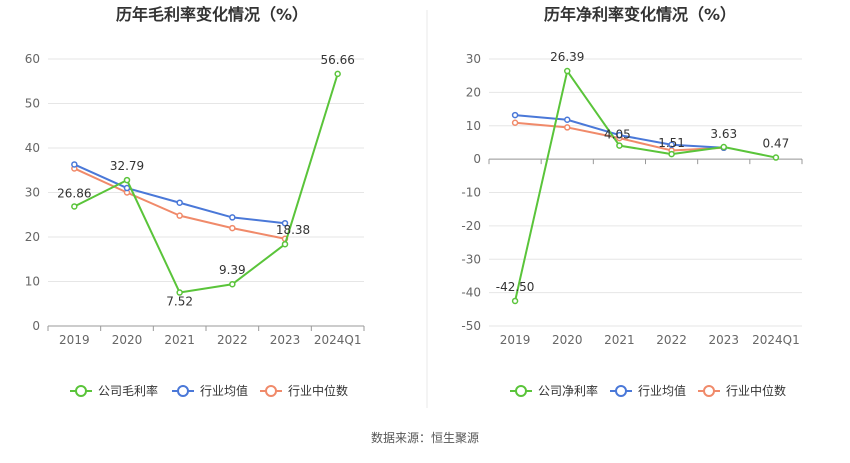 The height and width of the screenshot is (463, 850). Describe the element at coordinates (471, 259) in the screenshot. I see `y-tick-label: -30` at that location.